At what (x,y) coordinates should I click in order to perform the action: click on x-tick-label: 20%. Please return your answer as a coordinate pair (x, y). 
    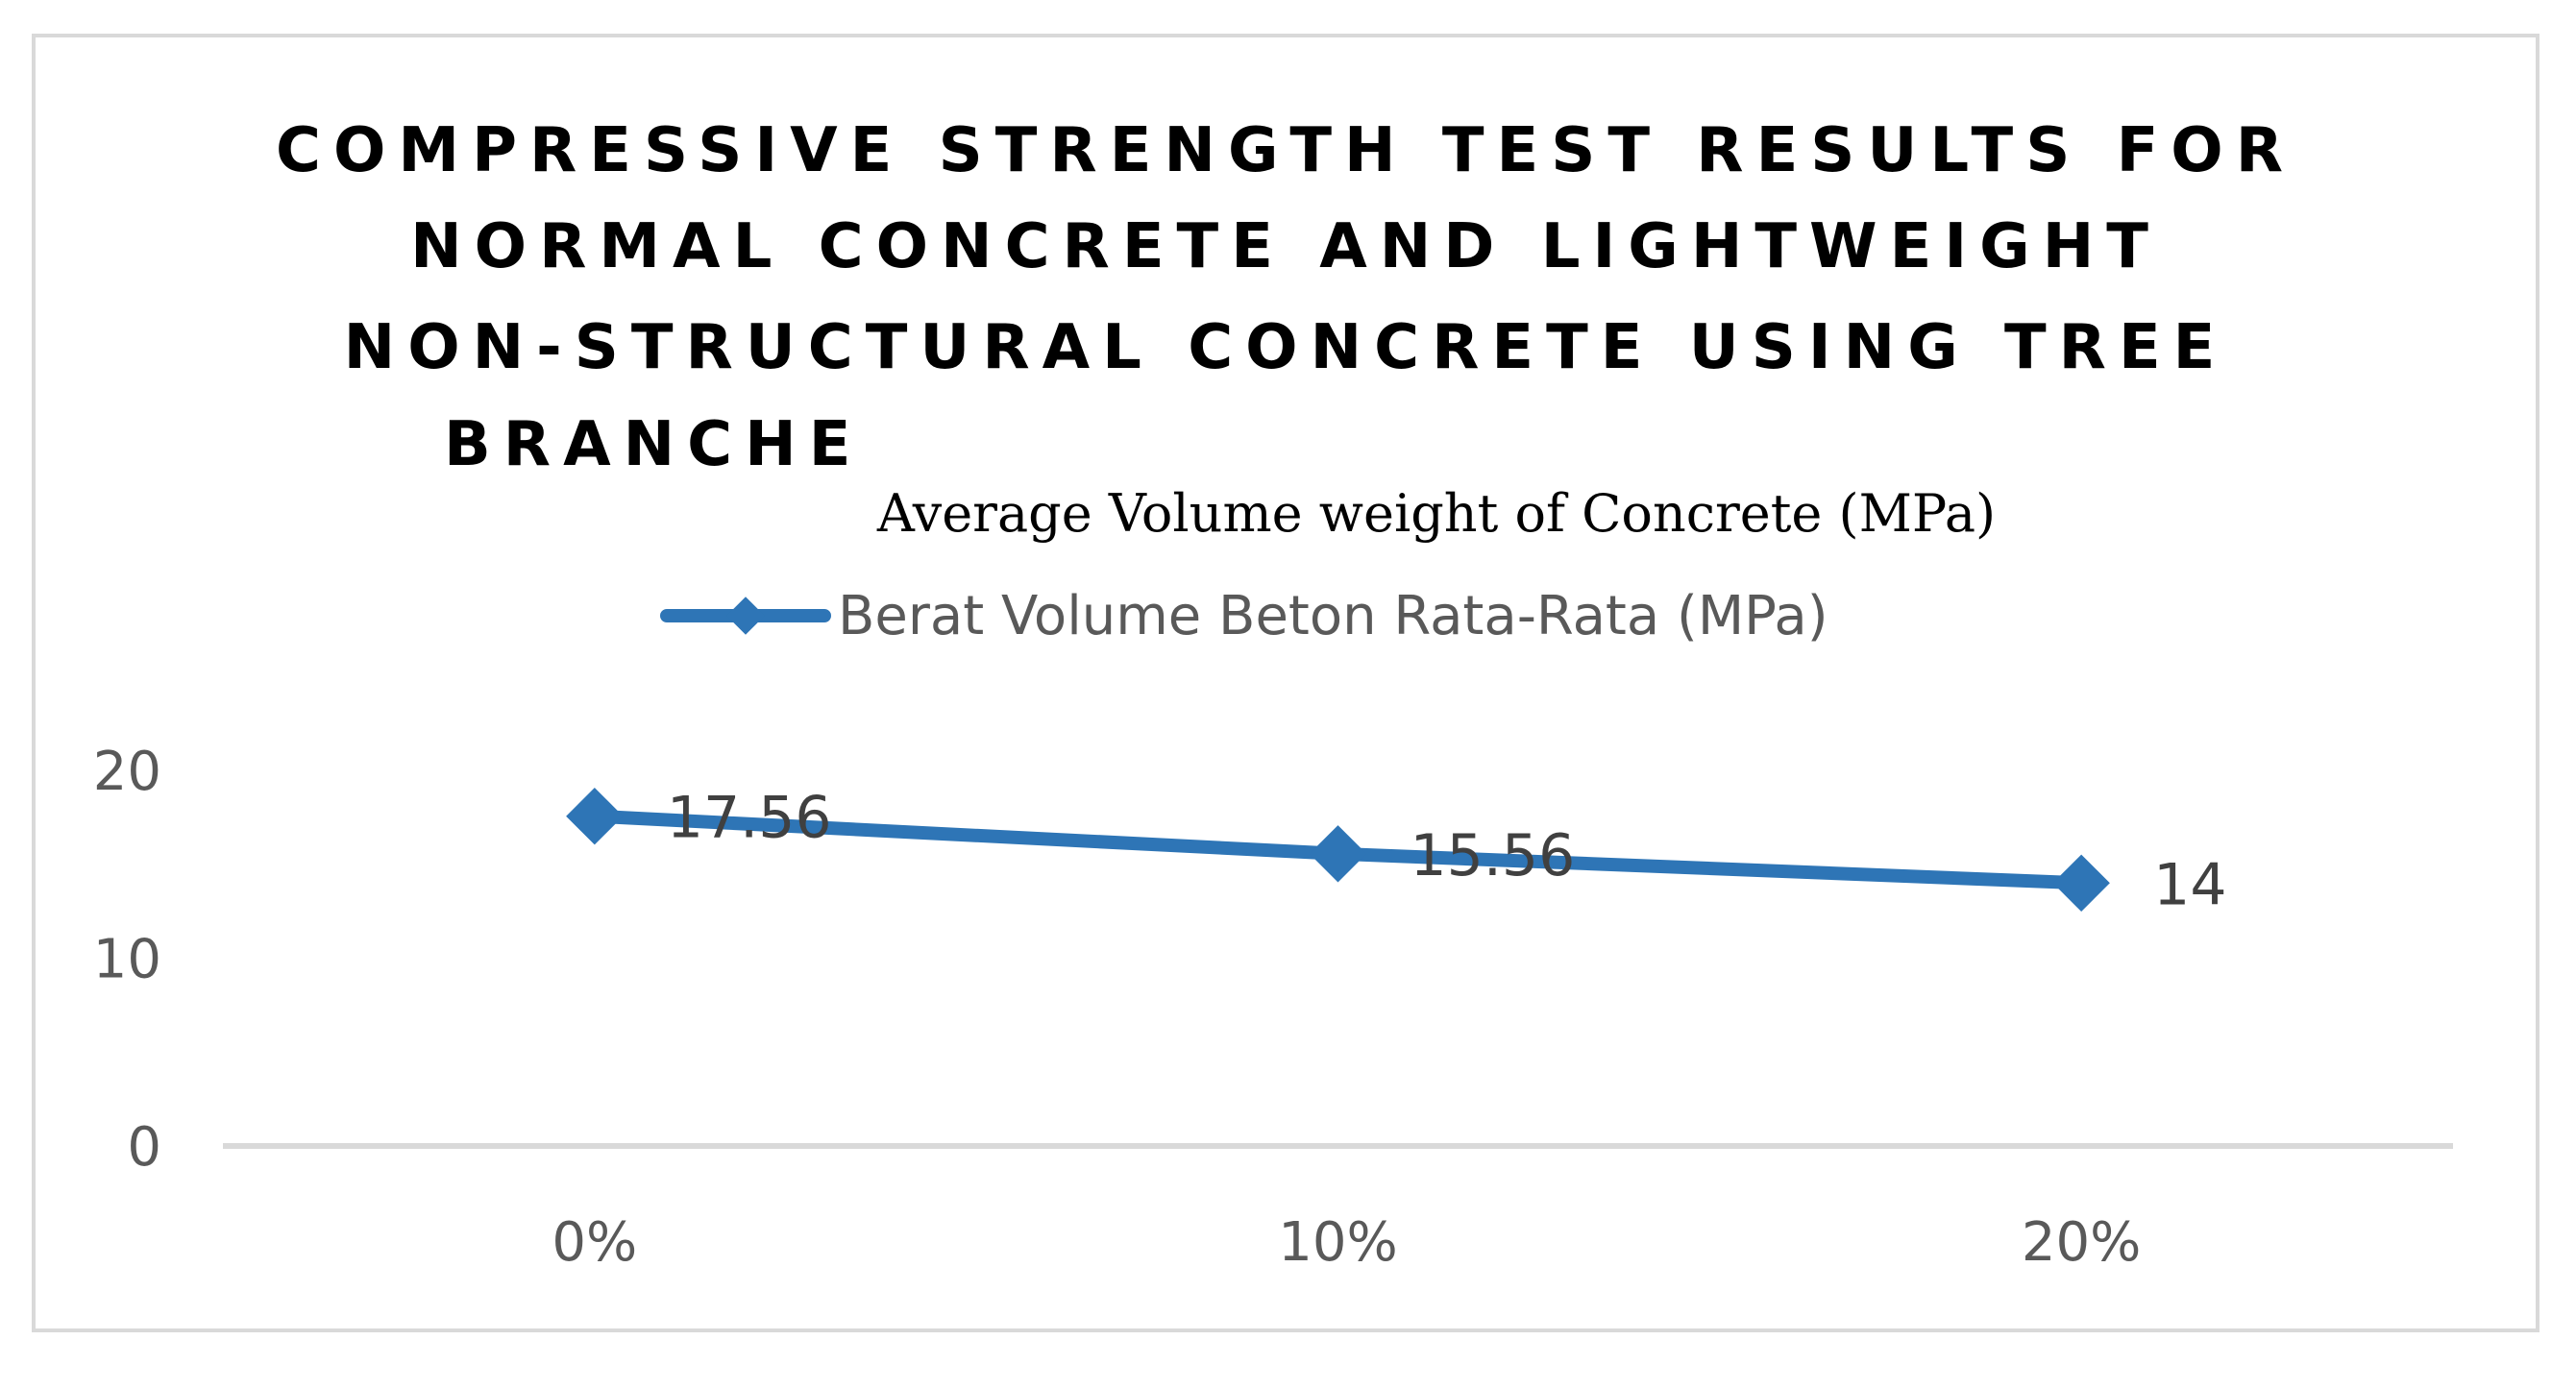
    Looking at the image, I should click on (2081, 1242).